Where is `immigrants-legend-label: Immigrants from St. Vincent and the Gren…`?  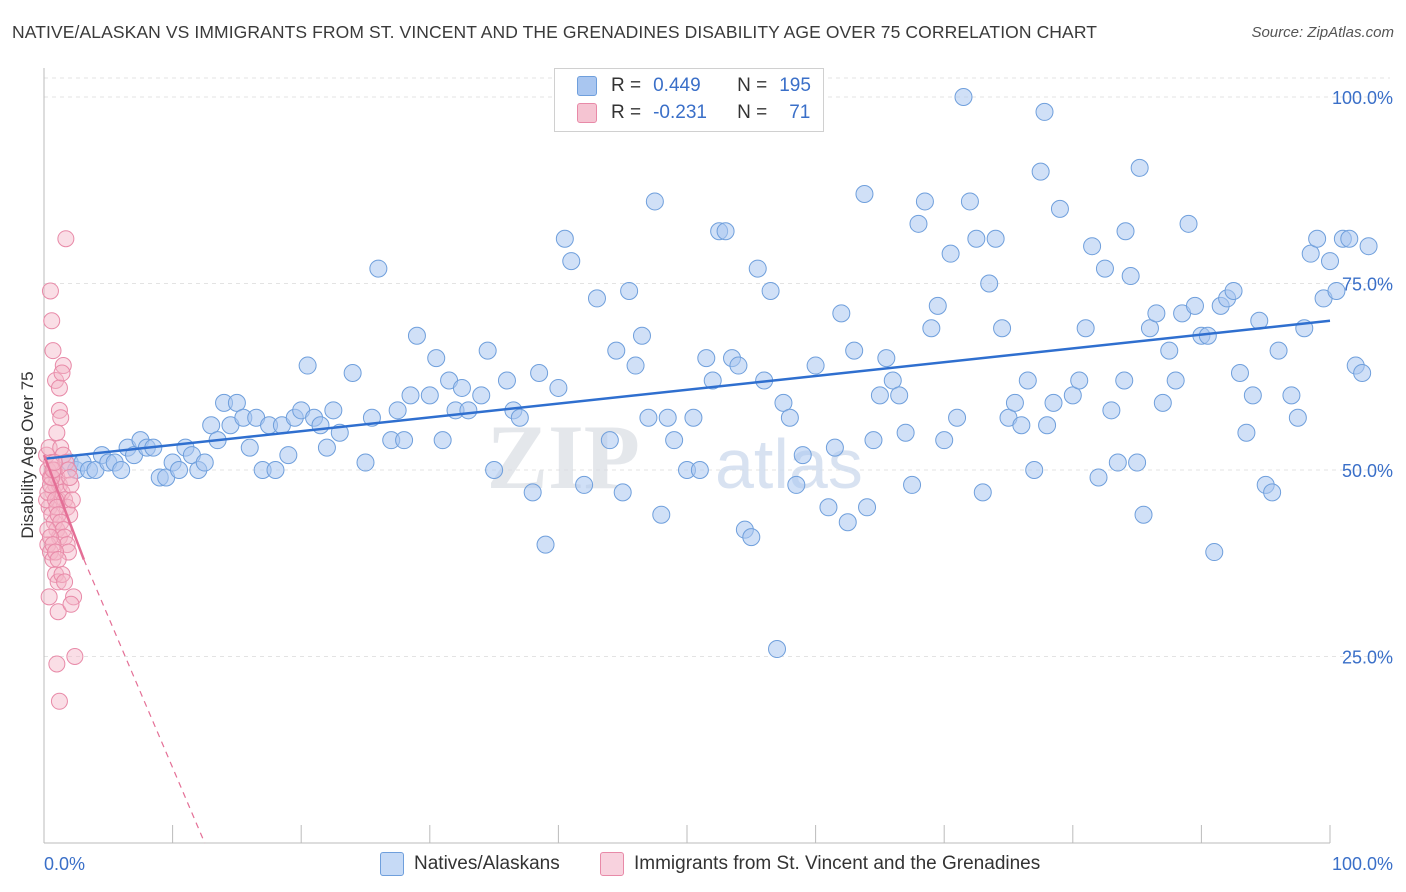
immigrants-legend-label: Immigrants from St. Vincent and the Gren… is located at coordinates (837, 863).